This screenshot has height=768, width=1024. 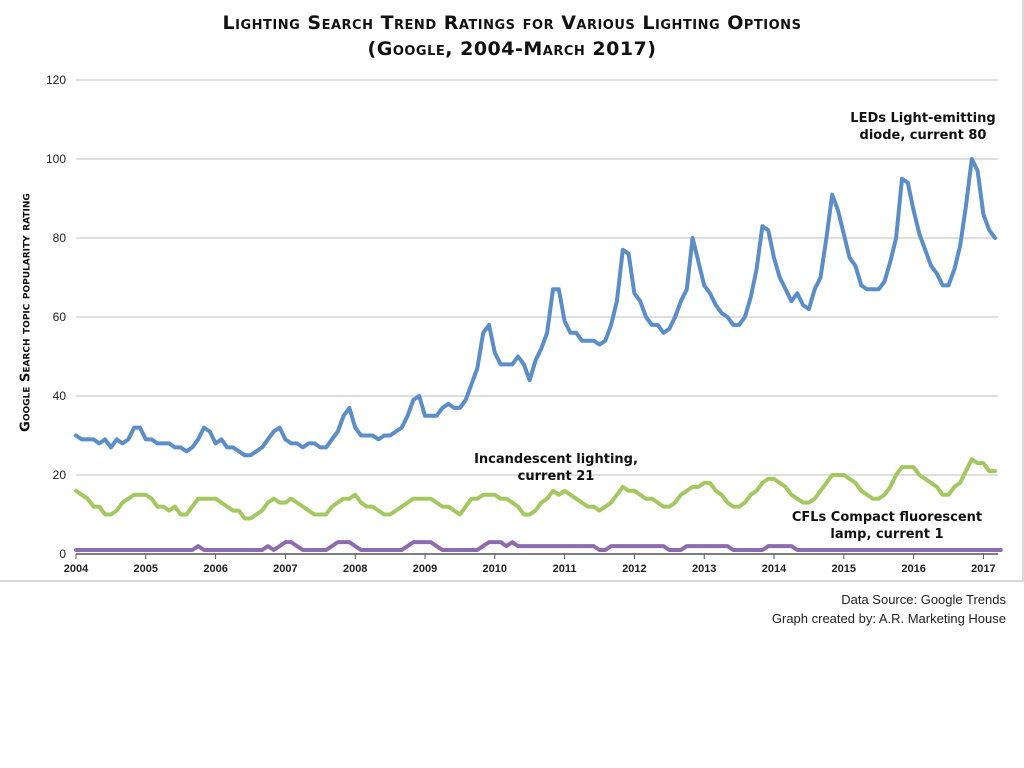 What do you see at coordinates (556, 476) in the screenshot?
I see `incandescent-label-line2: current 21` at bounding box center [556, 476].